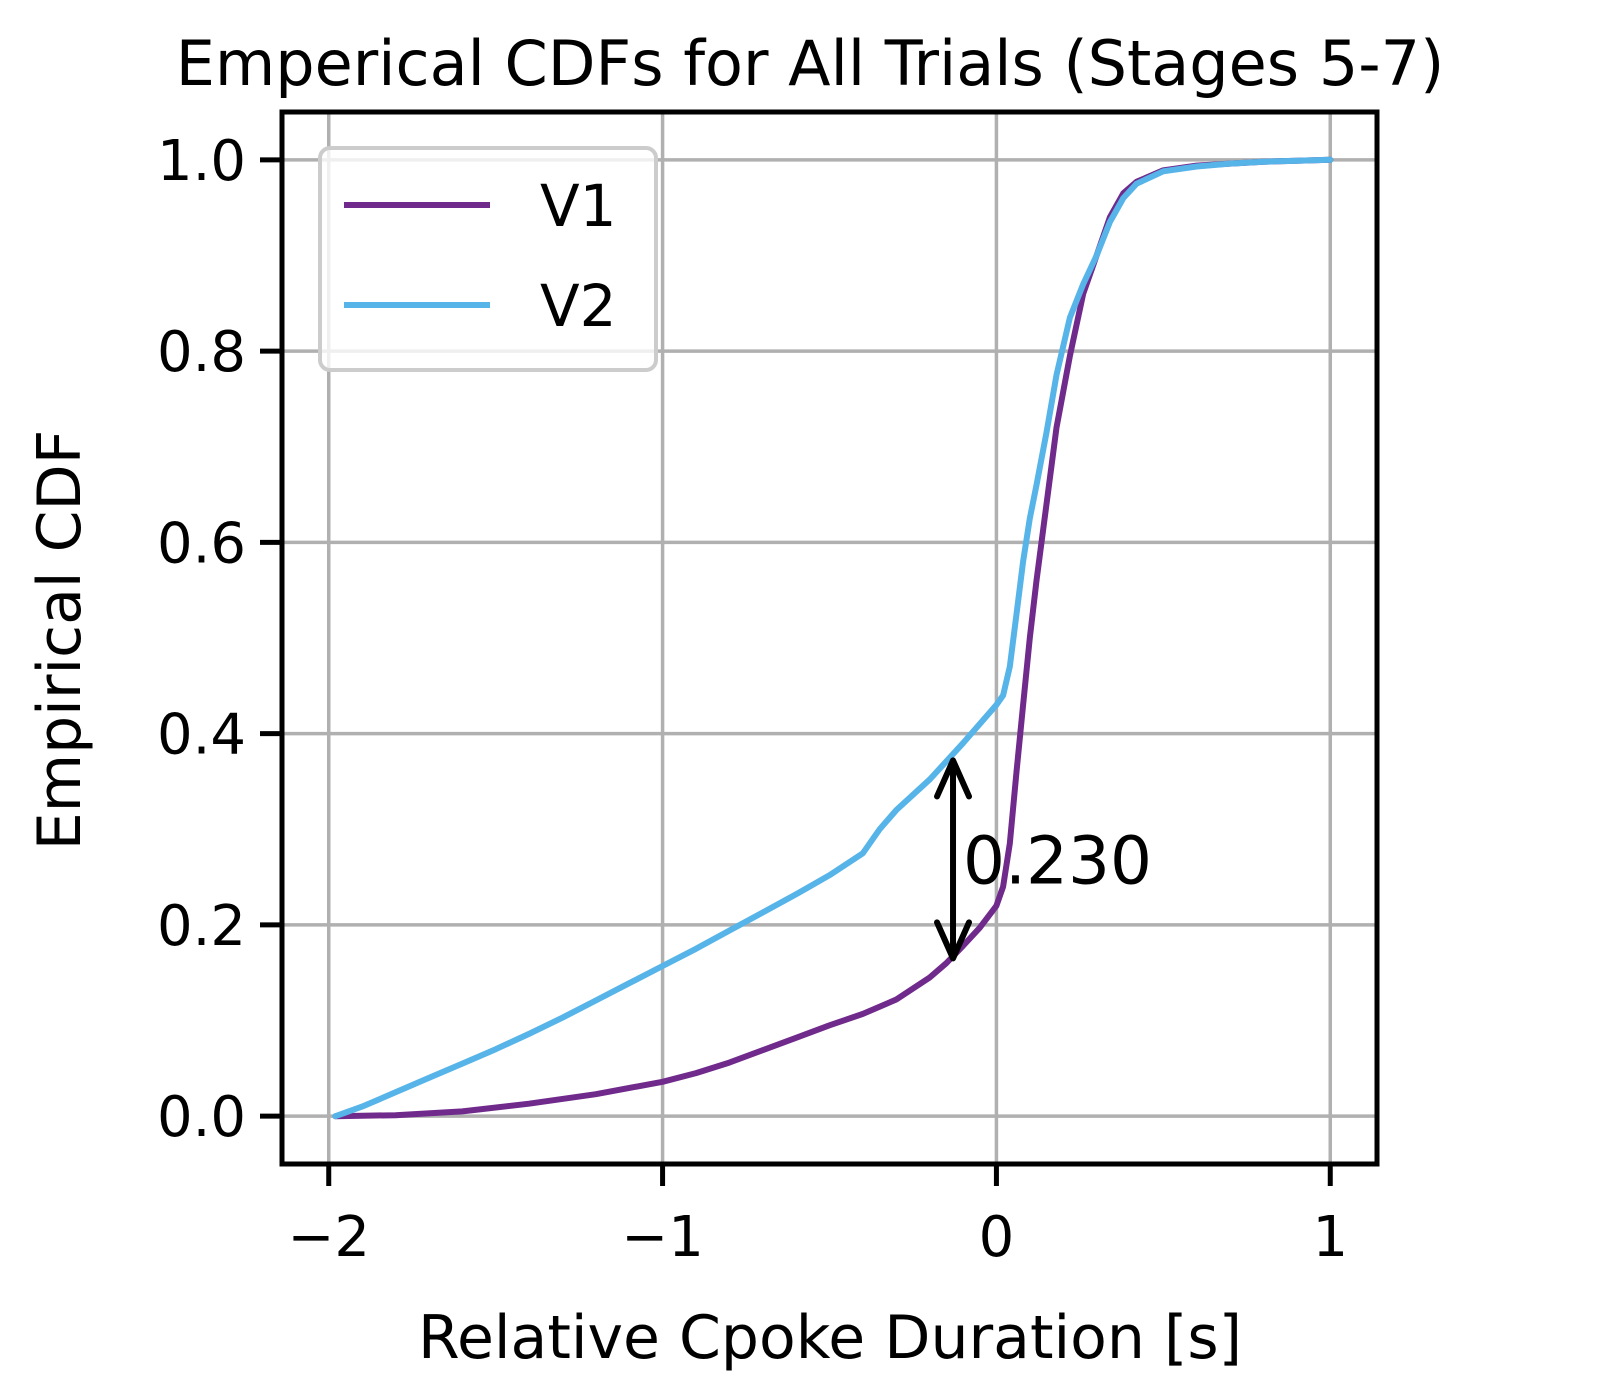 This screenshot has width=1621, height=1397. What do you see at coordinates (201, 735) in the screenshot?
I see `y-tick-label: 0.4` at bounding box center [201, 735].